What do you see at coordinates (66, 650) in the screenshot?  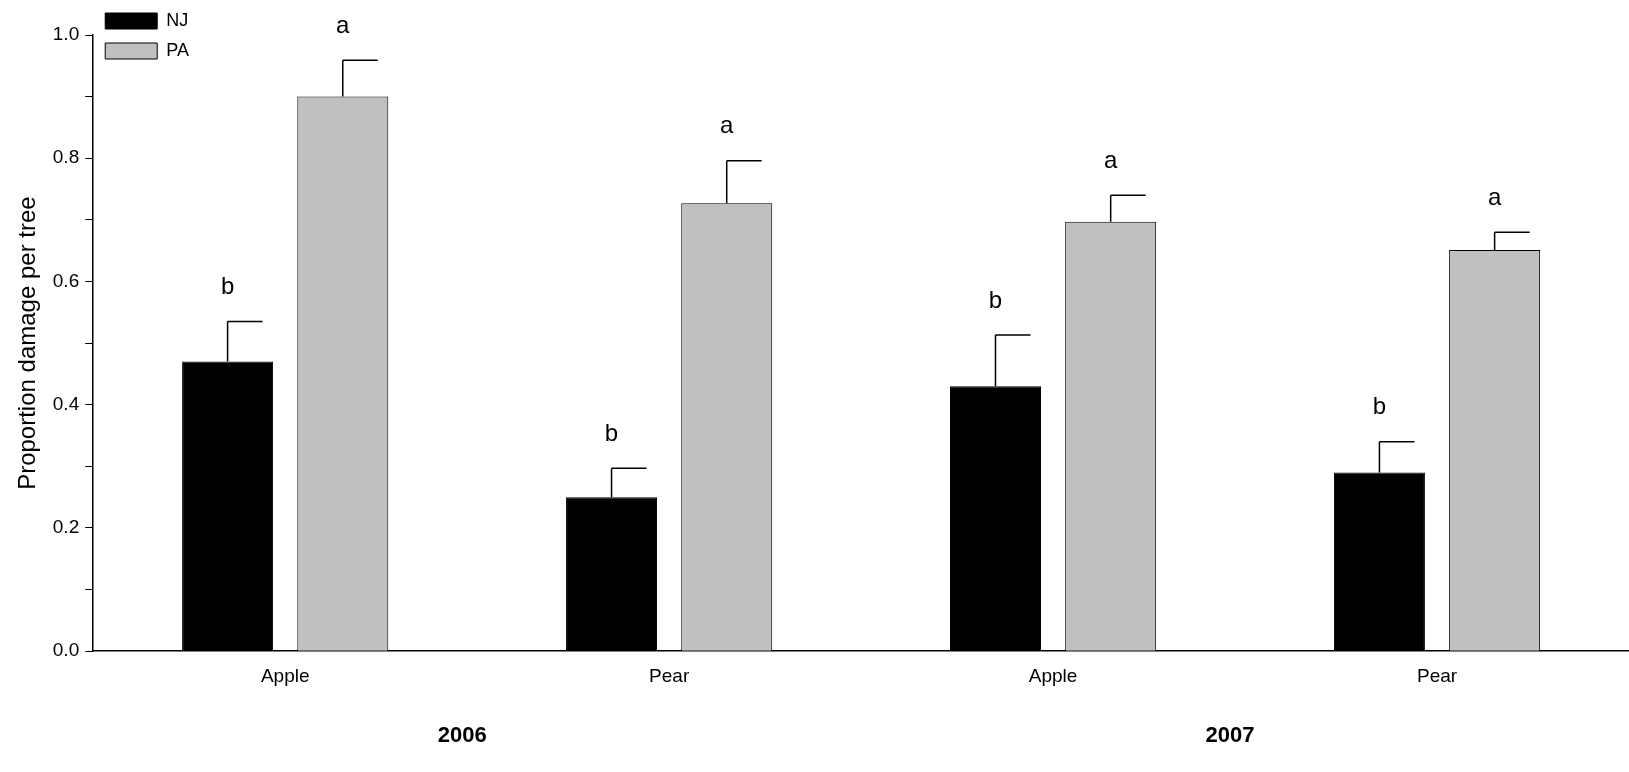 I see `y-tick-label: 0.0` at bounding box center [66, 650].